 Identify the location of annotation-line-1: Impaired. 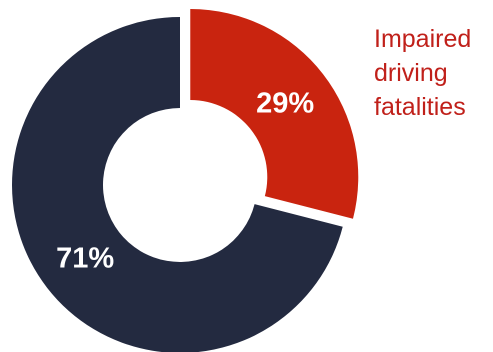
(423, 39).